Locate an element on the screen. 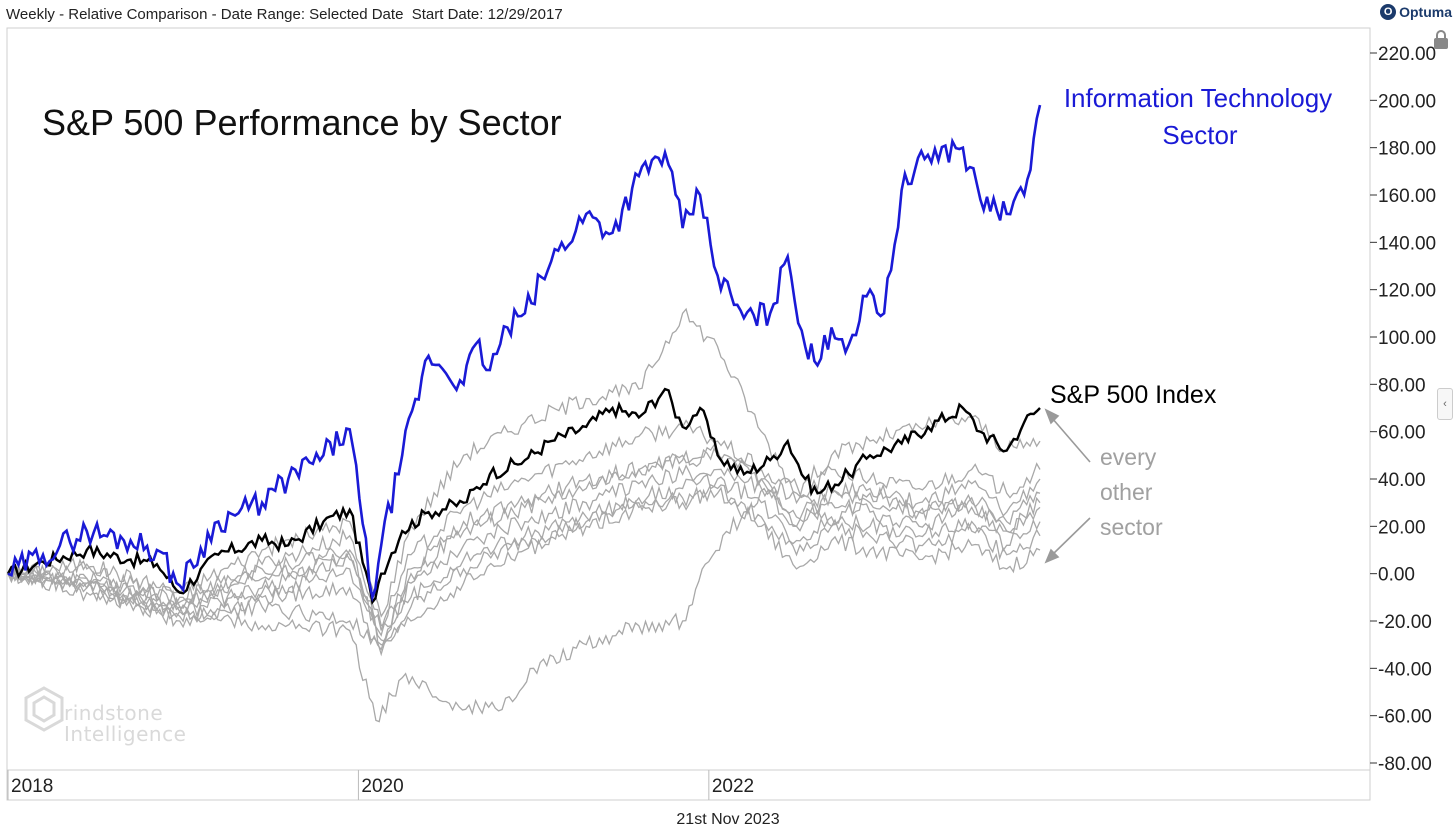  brand-logo: O Optuma is located at coordinates (1416, 12).